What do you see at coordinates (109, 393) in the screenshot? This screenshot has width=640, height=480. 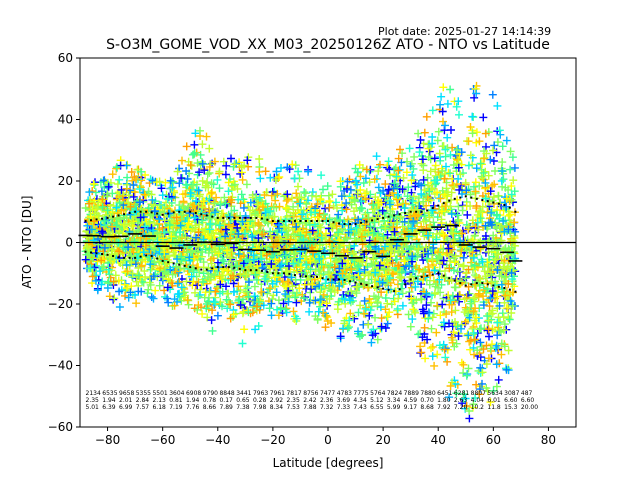 I see `stat-count: 6535` at bounding box center [109, 393].